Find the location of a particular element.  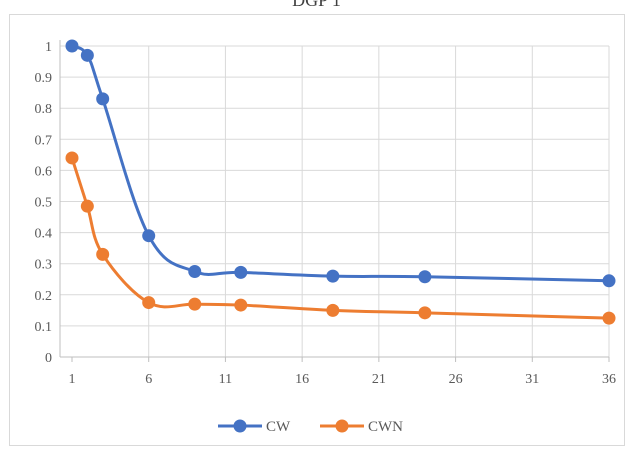

x-tick-label: 21 is located at coordinates (379, 379).